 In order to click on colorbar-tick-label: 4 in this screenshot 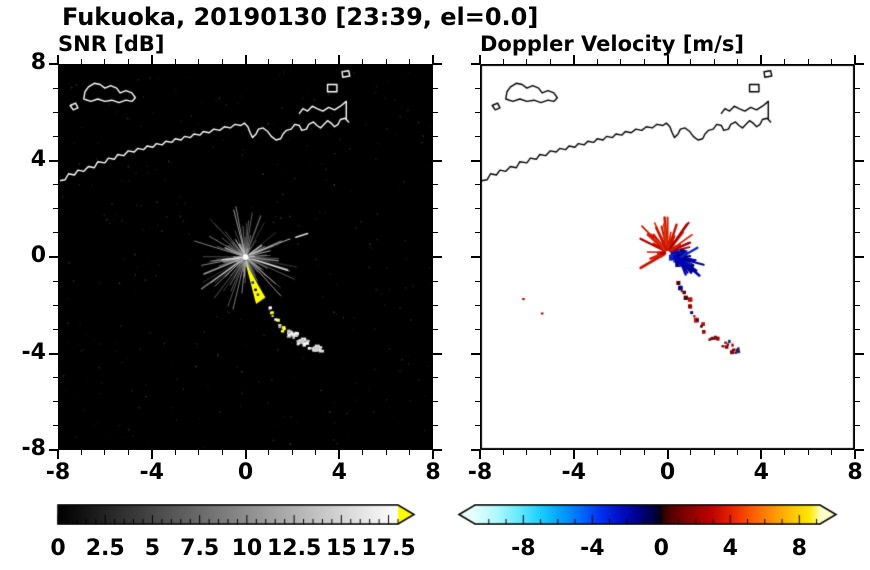, I will do `click(730, 548)`.